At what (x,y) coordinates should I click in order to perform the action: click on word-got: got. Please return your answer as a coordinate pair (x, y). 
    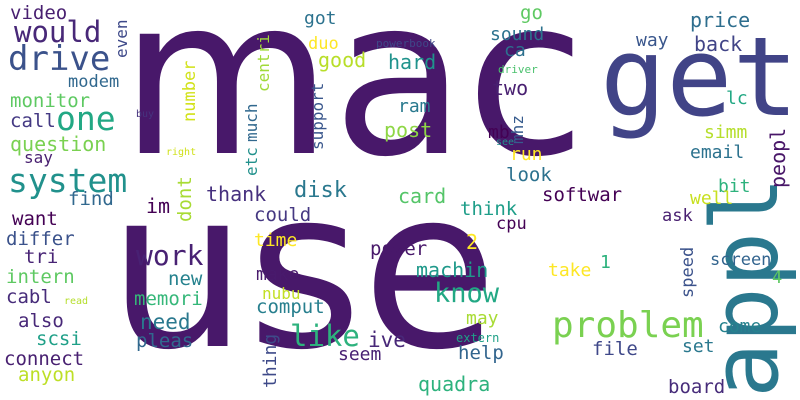
    Looking at the image, I should click on (320, 18).